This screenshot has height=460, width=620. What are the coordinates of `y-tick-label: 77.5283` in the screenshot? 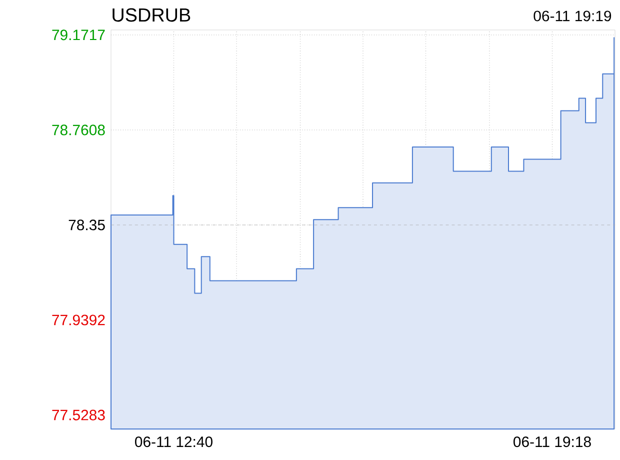 It's located at (78, 415).